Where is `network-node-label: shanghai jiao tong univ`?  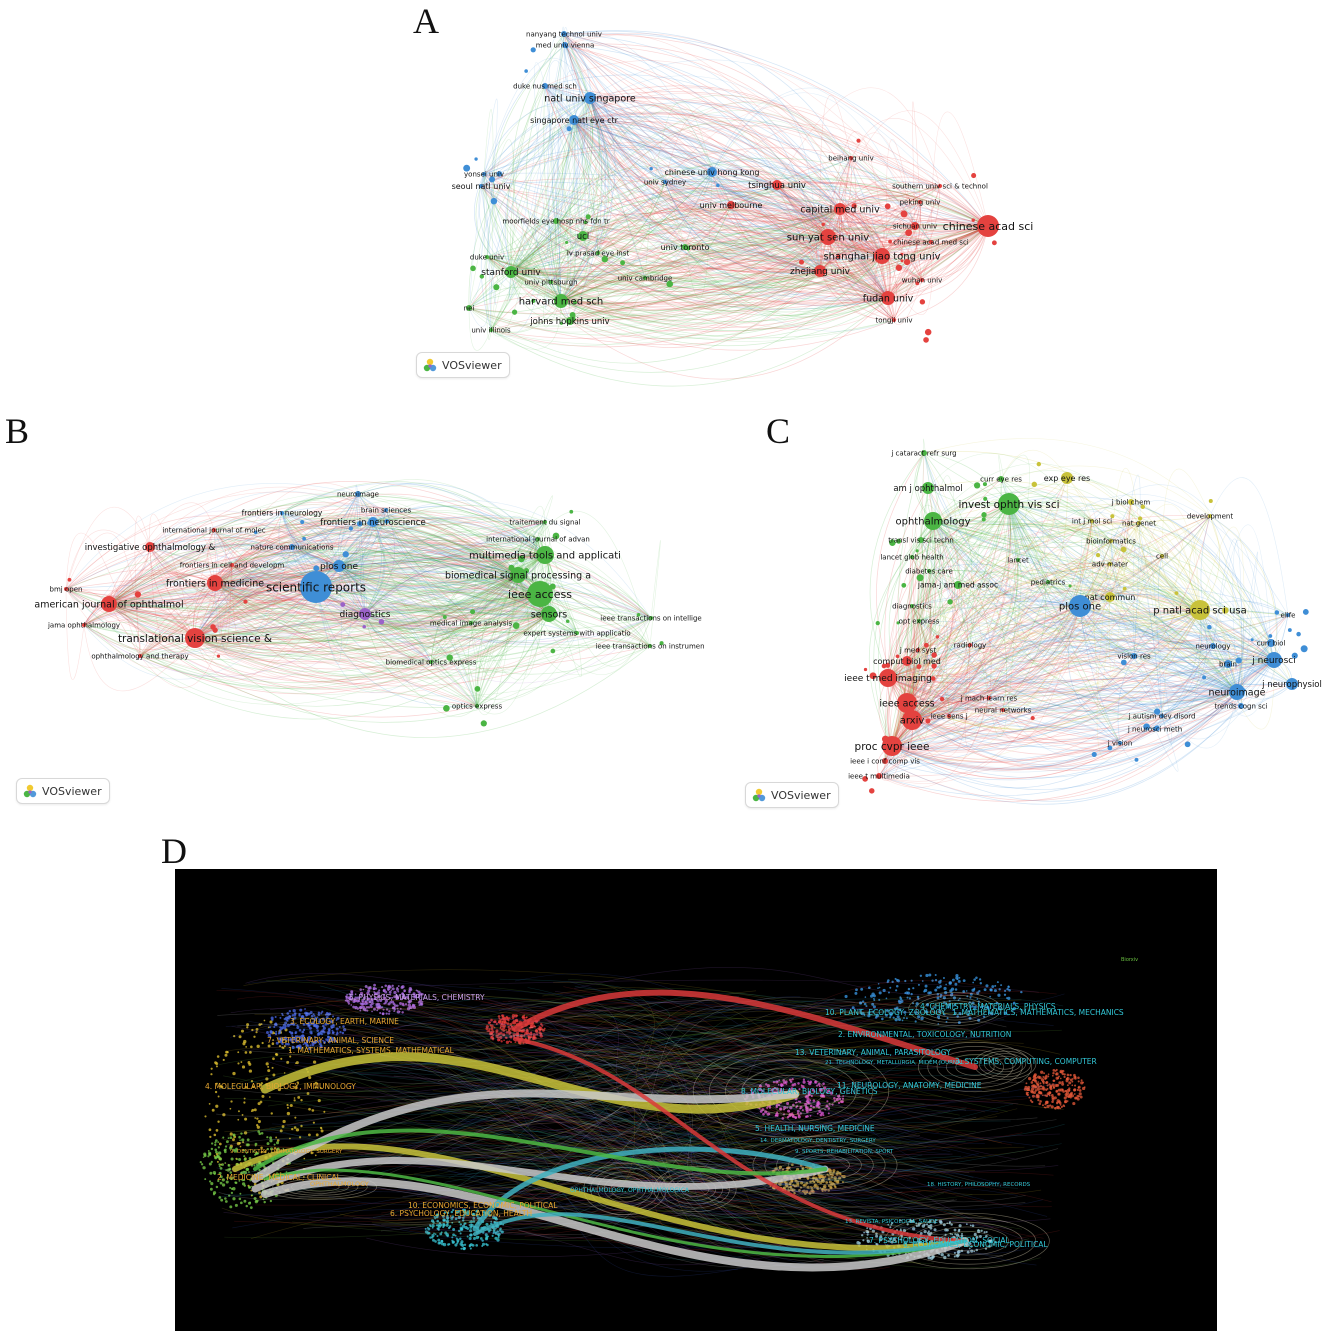
network-node-label: shanghai jiao tong univ is located at coordinates (881, 257).